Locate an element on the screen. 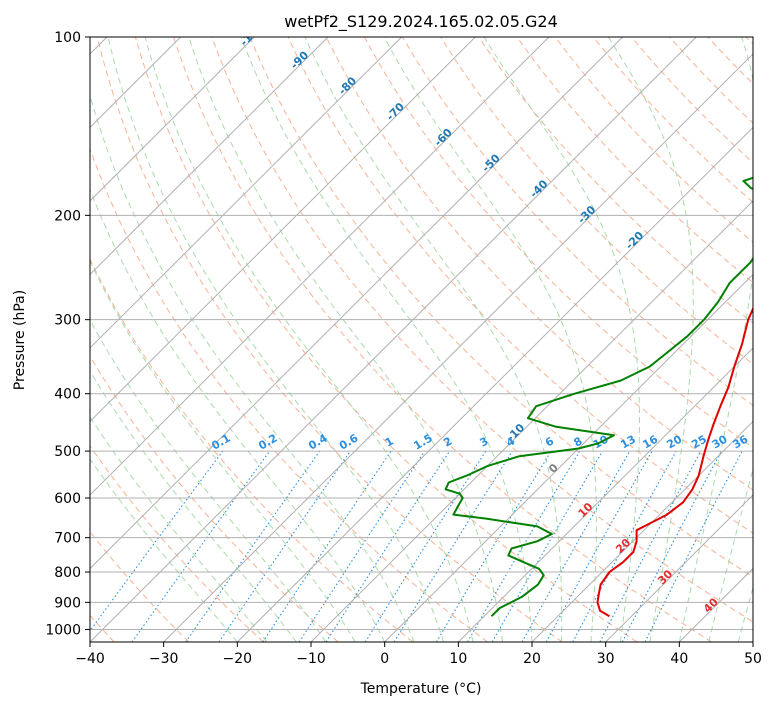 This screenshot has width=775, height=708. x-tick-label: 10 is located at coordinates (458, 659).